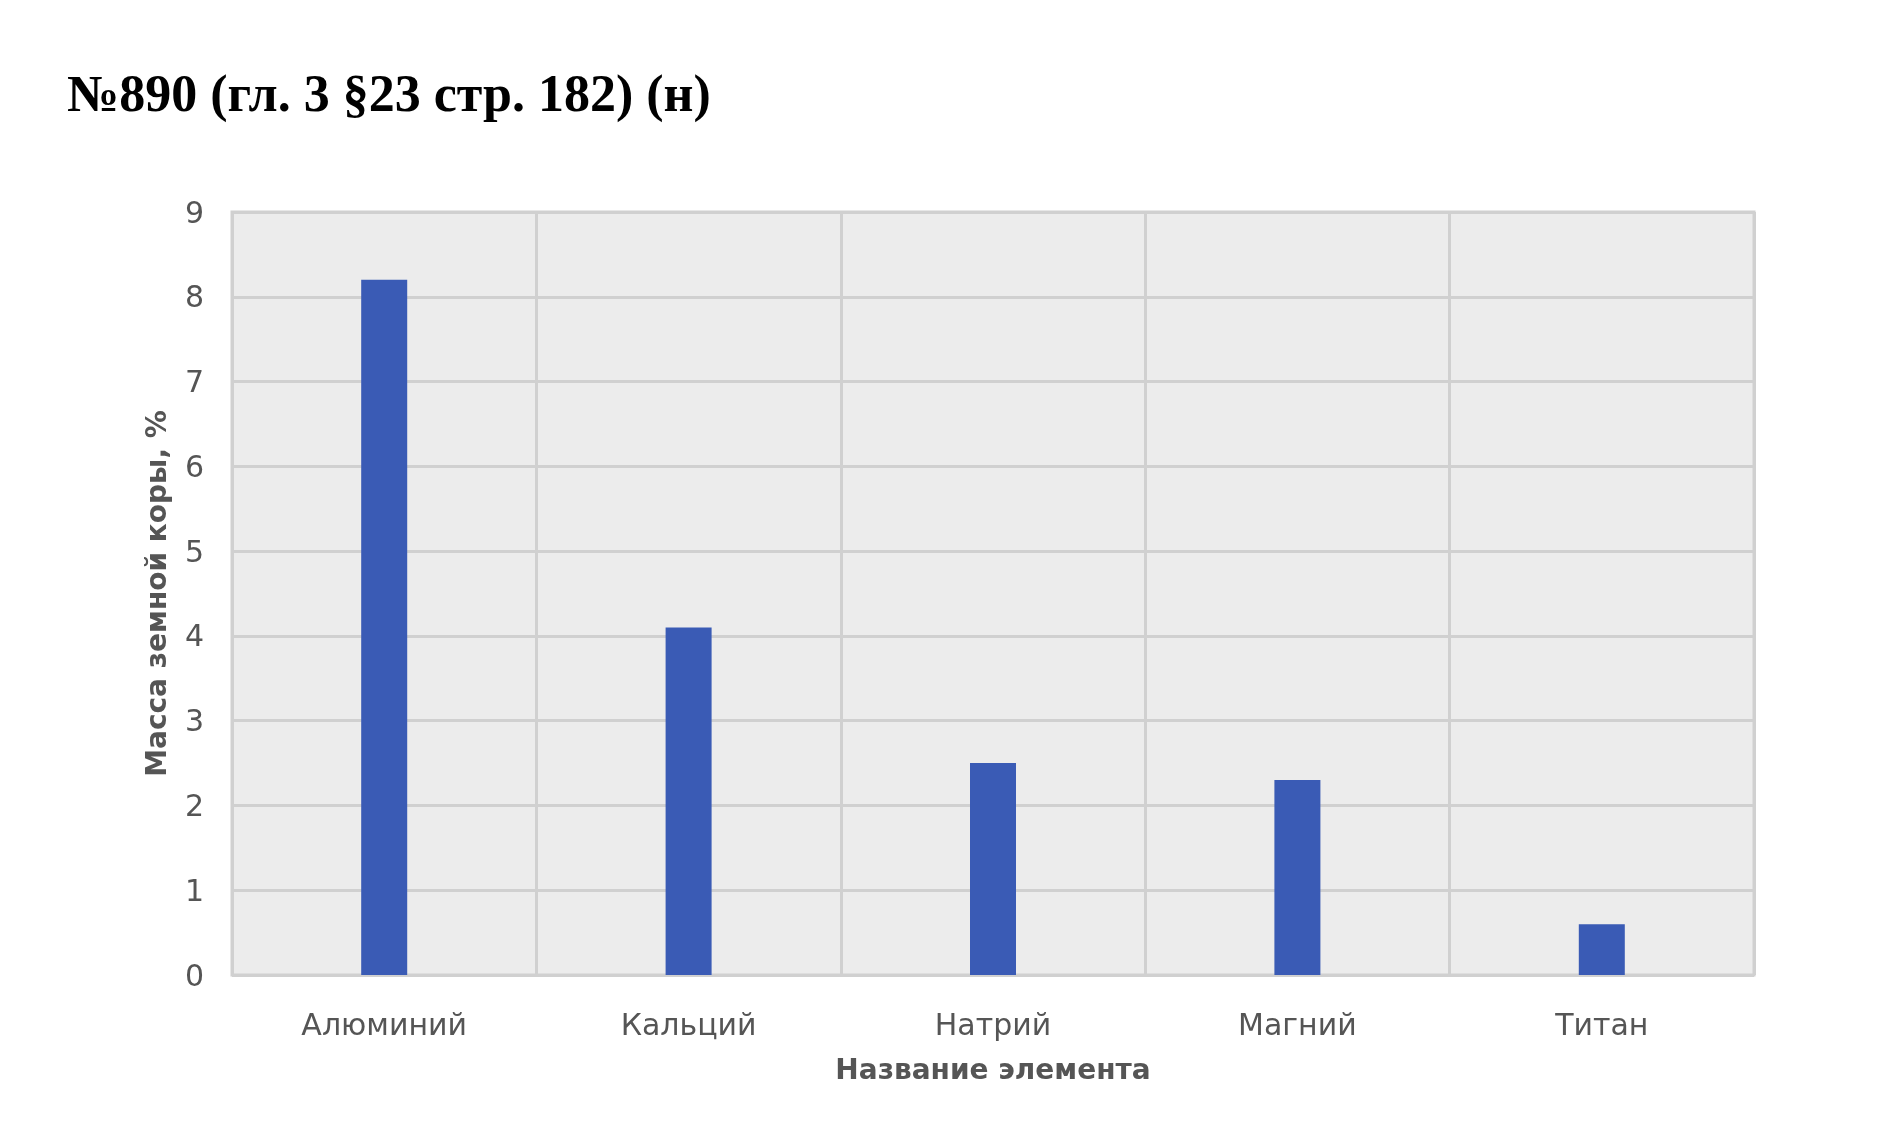  I want to click on y-tick-label: 6, so click(194, 466).